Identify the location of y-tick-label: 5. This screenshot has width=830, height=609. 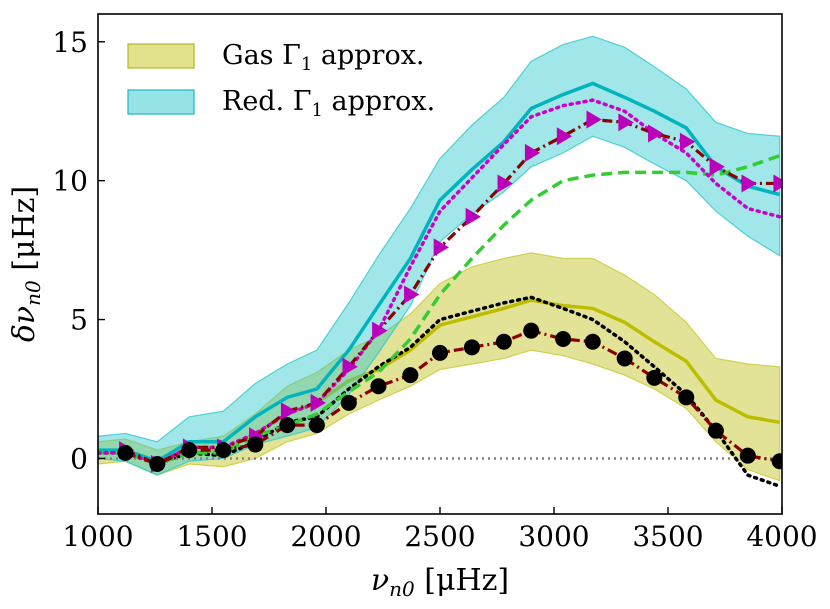
(79, 320).